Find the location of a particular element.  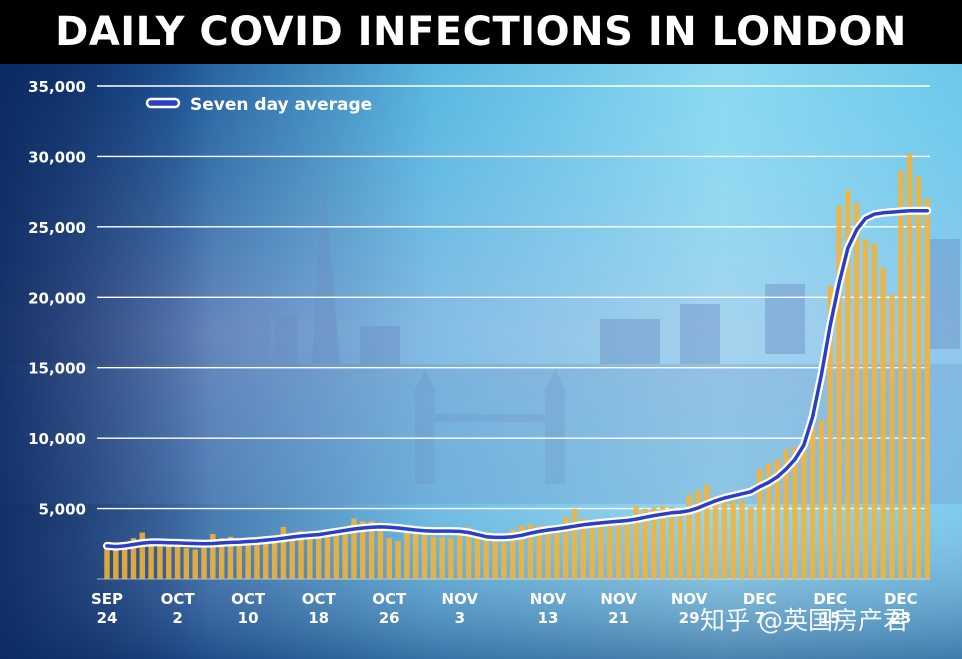

x-tick-label: 3 is located at coordinates (460, 618).